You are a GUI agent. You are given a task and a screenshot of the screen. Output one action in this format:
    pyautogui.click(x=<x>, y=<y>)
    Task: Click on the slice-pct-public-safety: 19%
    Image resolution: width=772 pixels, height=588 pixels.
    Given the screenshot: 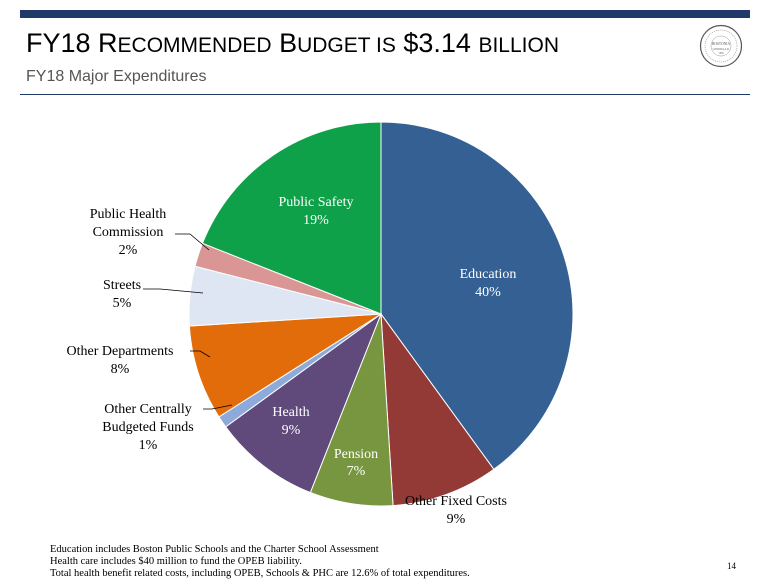 What is the action you would take?
    pyautogui.click(x=316, y=220)
    